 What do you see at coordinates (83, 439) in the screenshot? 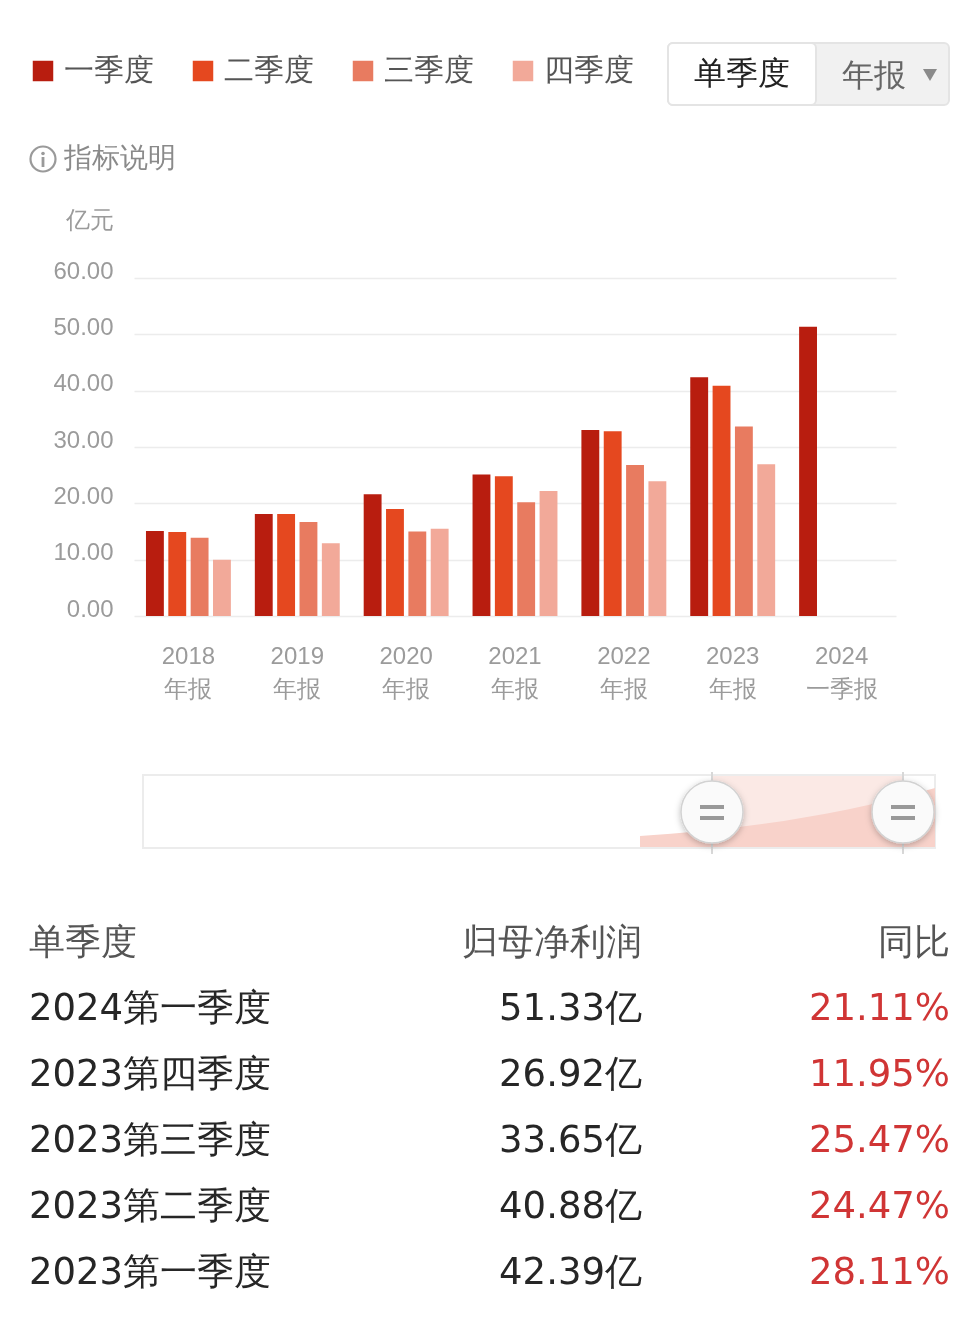
I see `y-tick-label: 30.00` at bounding box center [83, 439].